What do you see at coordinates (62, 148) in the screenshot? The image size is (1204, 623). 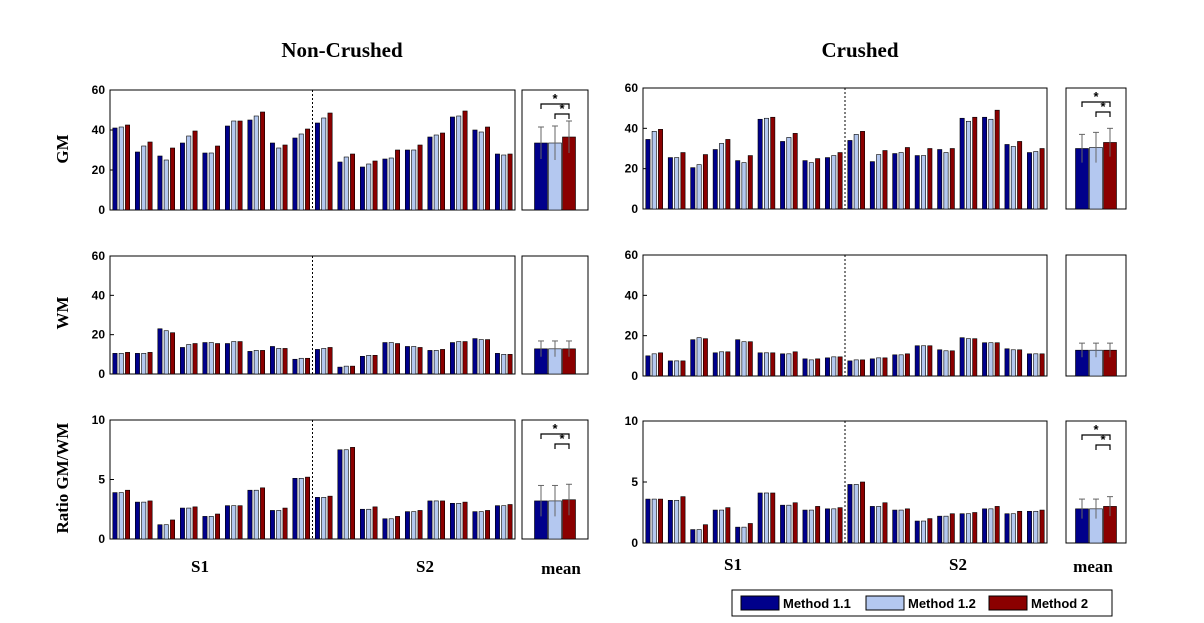 I see `row-label-gm: GM` at bounding box center [62, 148].